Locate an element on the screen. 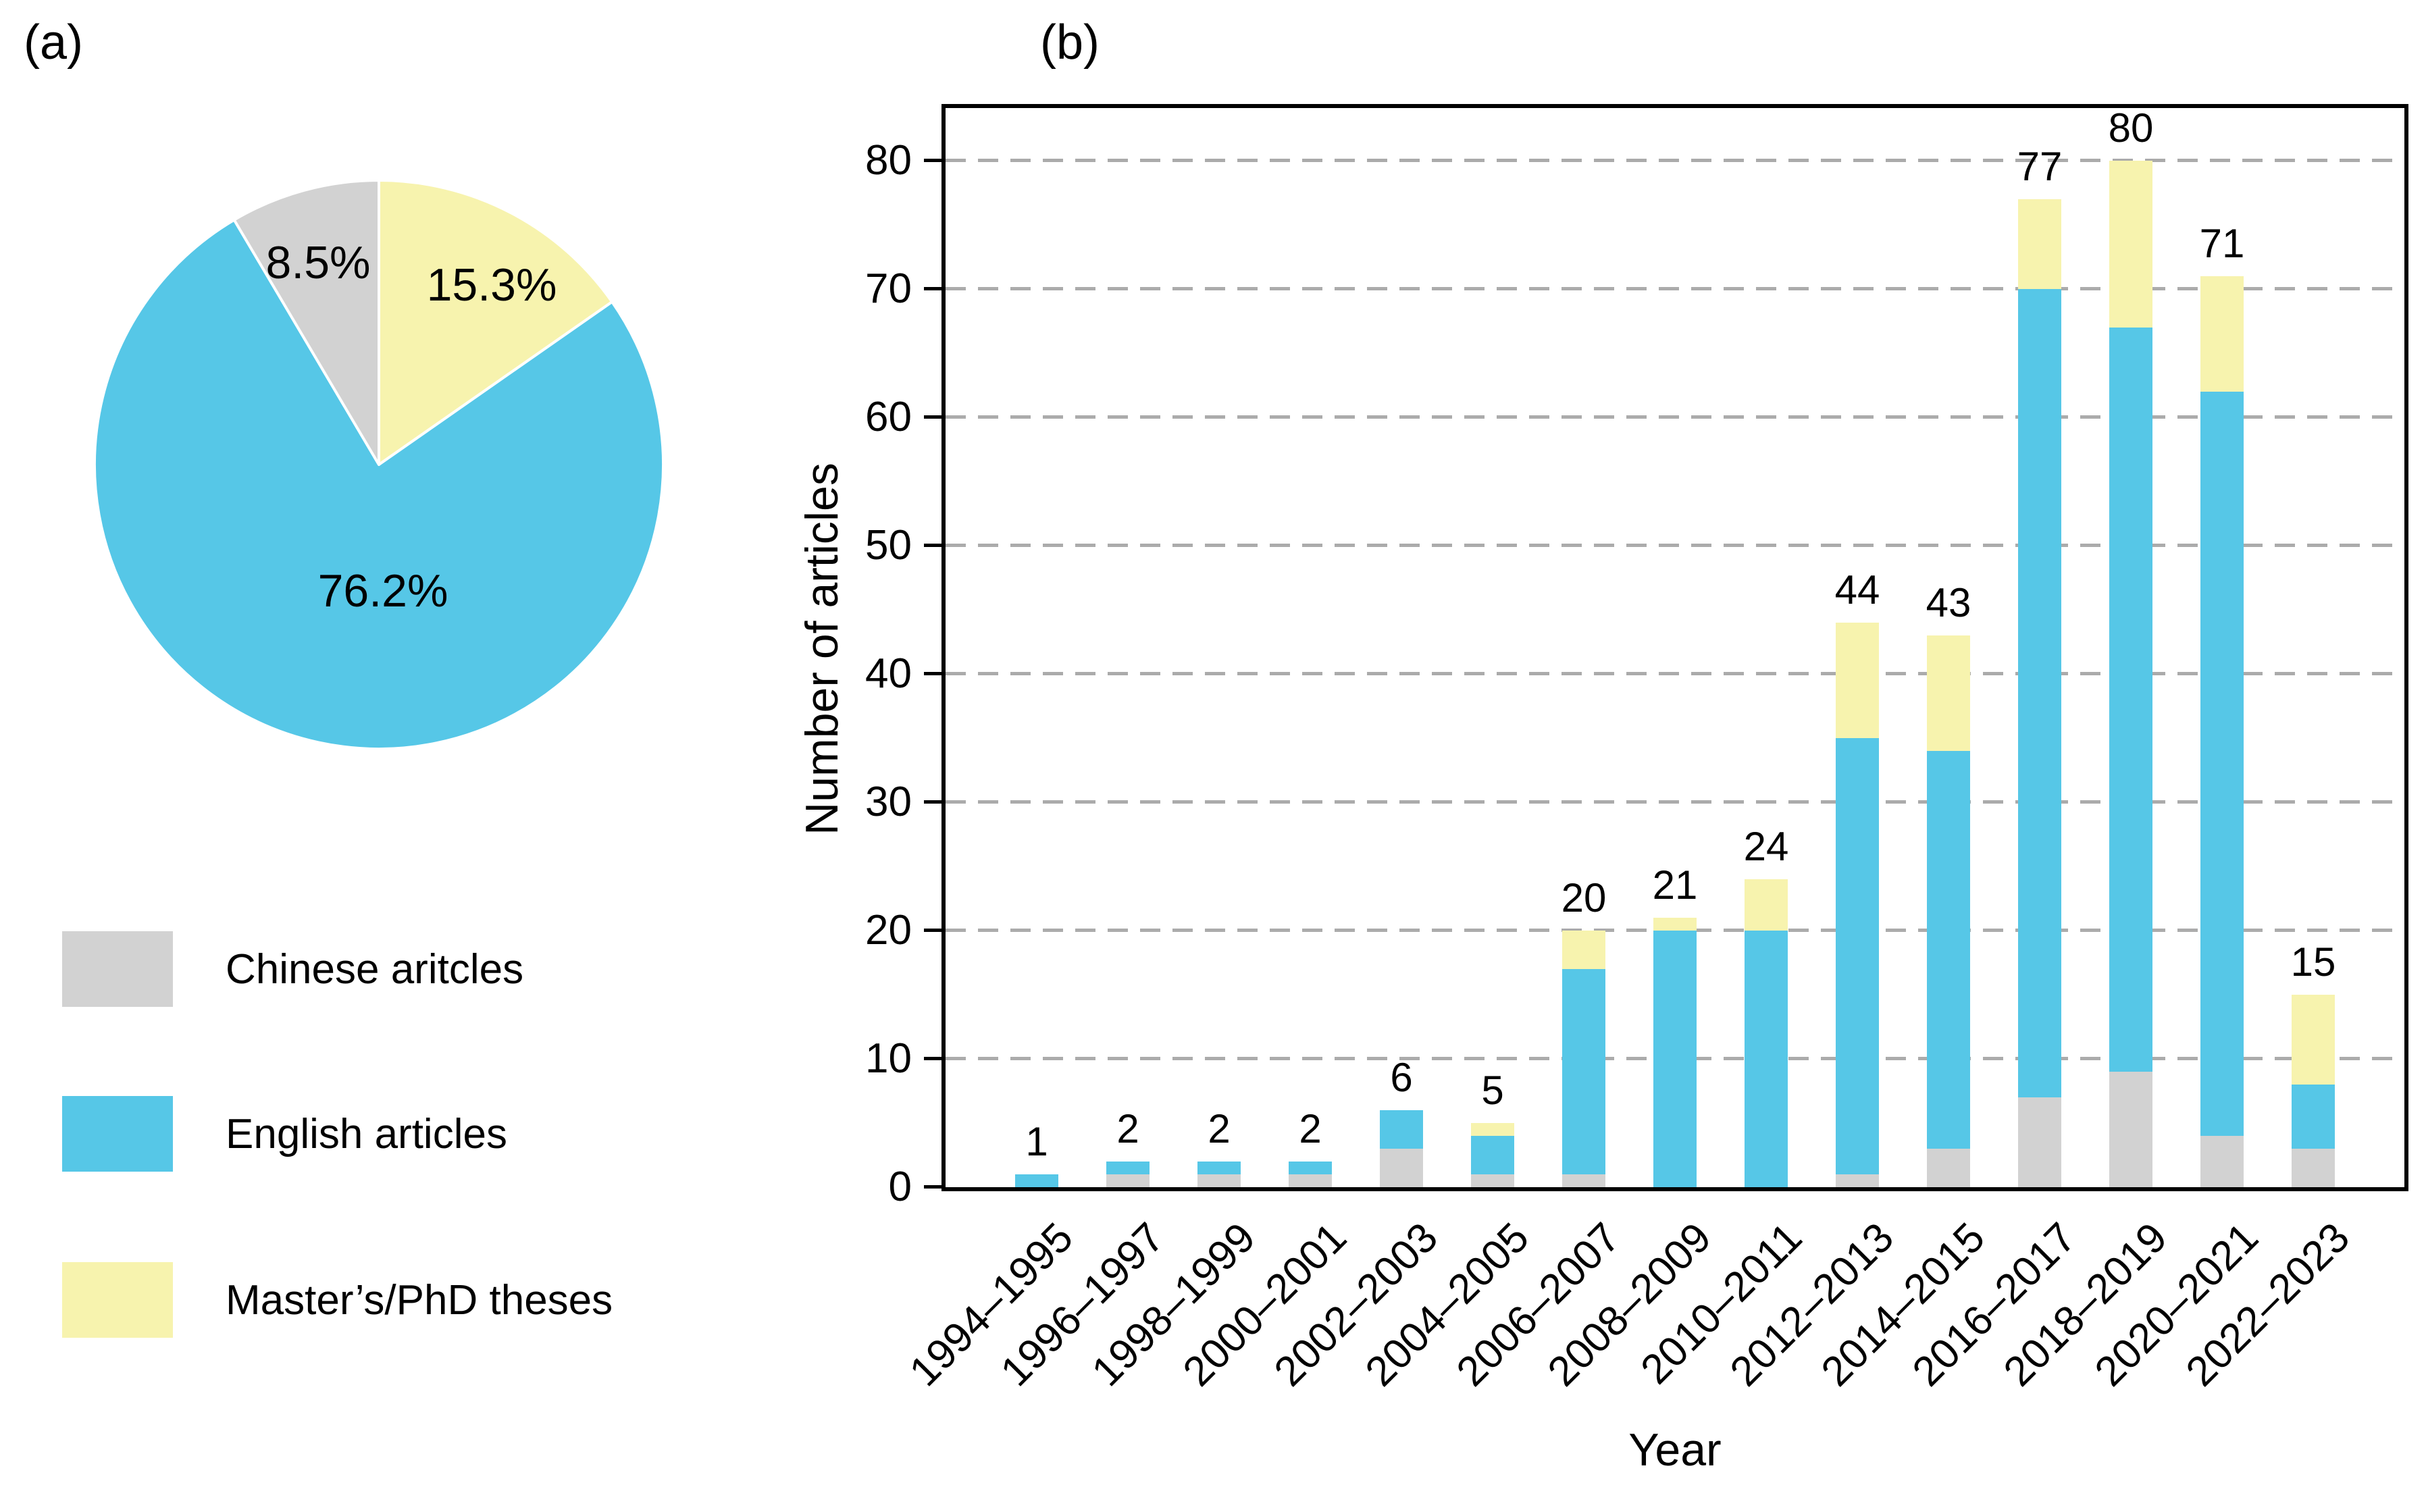  legend-label: English articles is located at coordinates (366, 1133).